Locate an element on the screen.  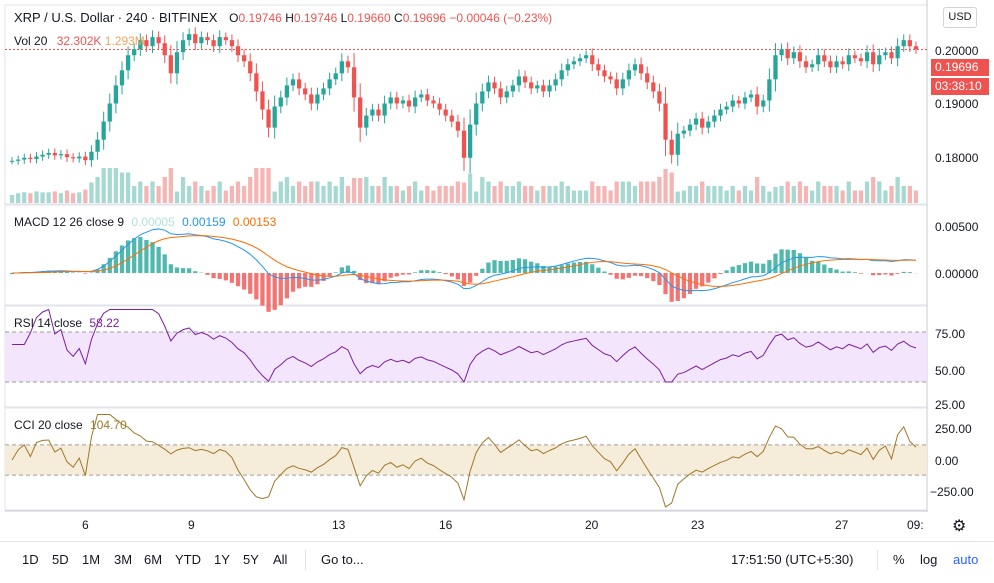
range-6m-button: 6M is located at coordinates (153, 559).